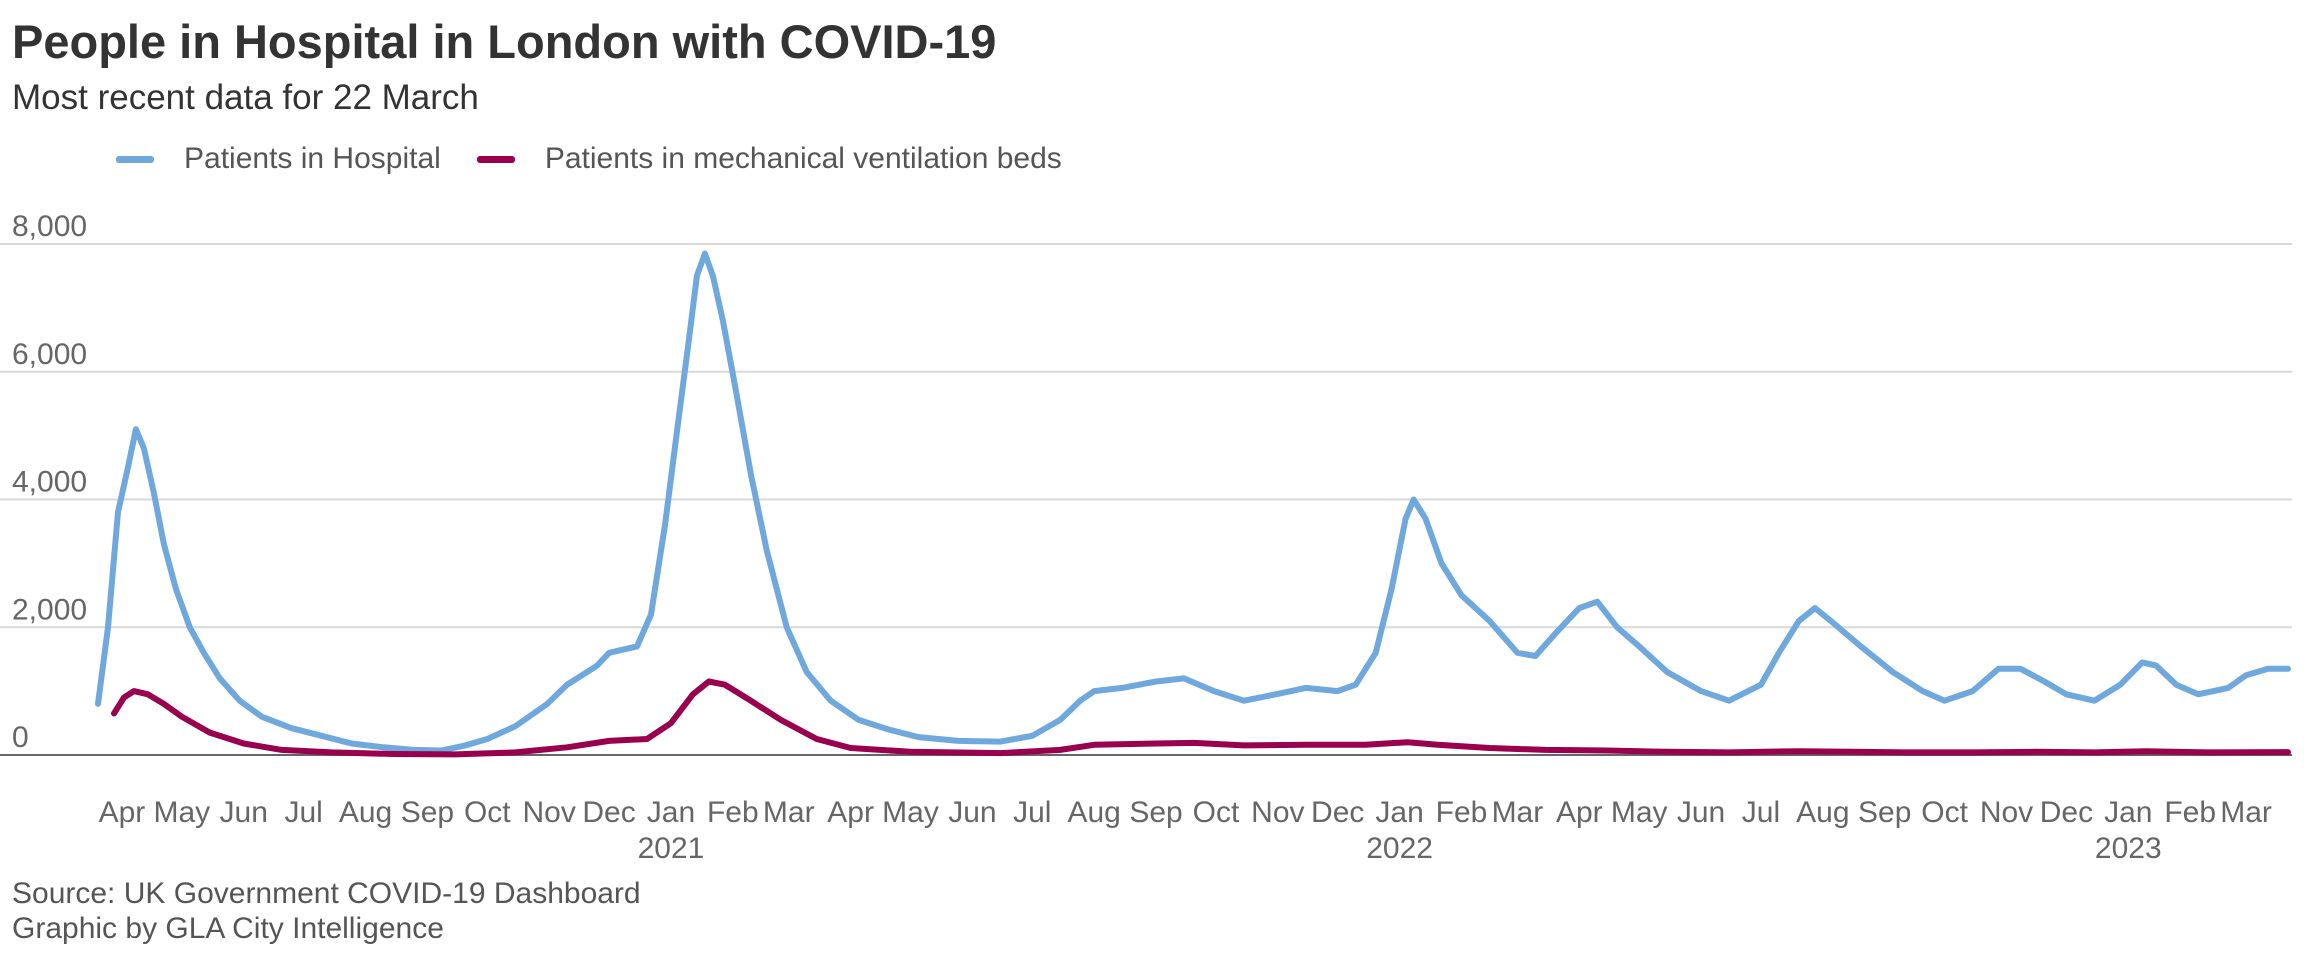 The image size is (2304, 960). What do you see at coordinates (671, 848) in the screenshot?
I see `x-tick-label-year: 2021` at bounding box center [671, 848].